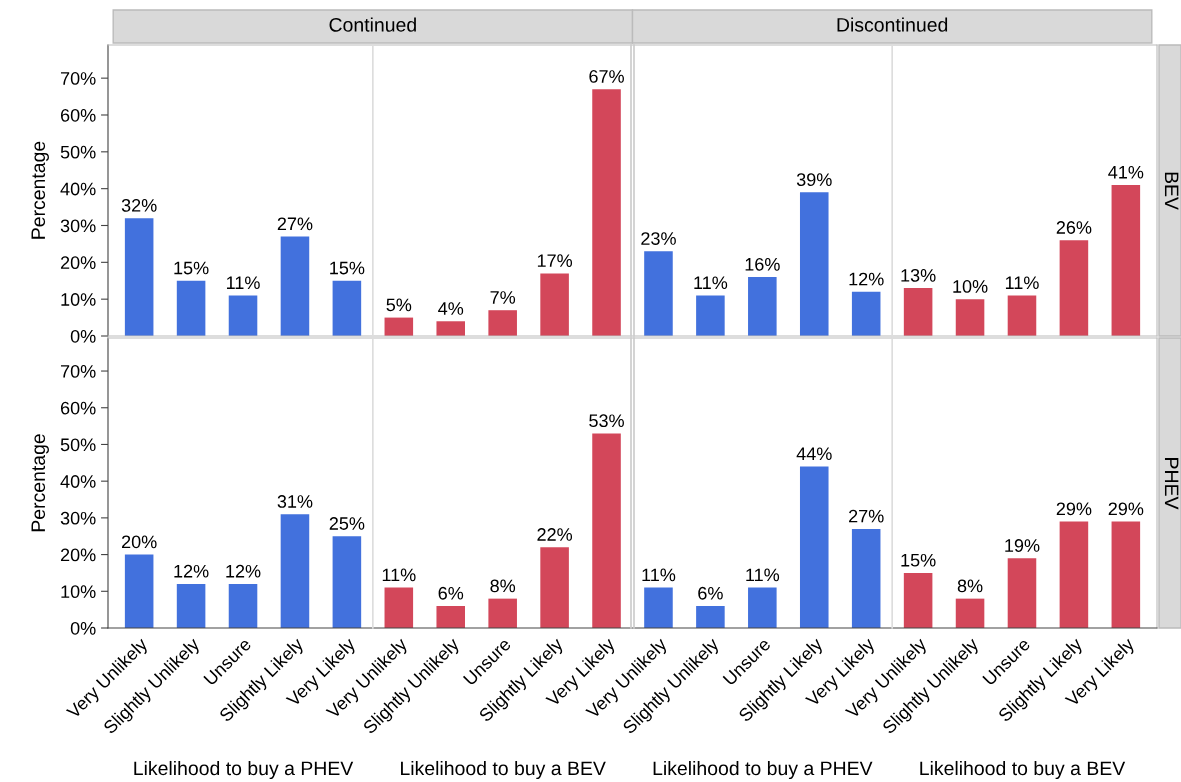 This screenshot has height=782, width=1181. What do you see at coordinates (503, 770) in the screenshot?
I see `text: Likelihood to buy a BEV` at bounding box center [503, 770].